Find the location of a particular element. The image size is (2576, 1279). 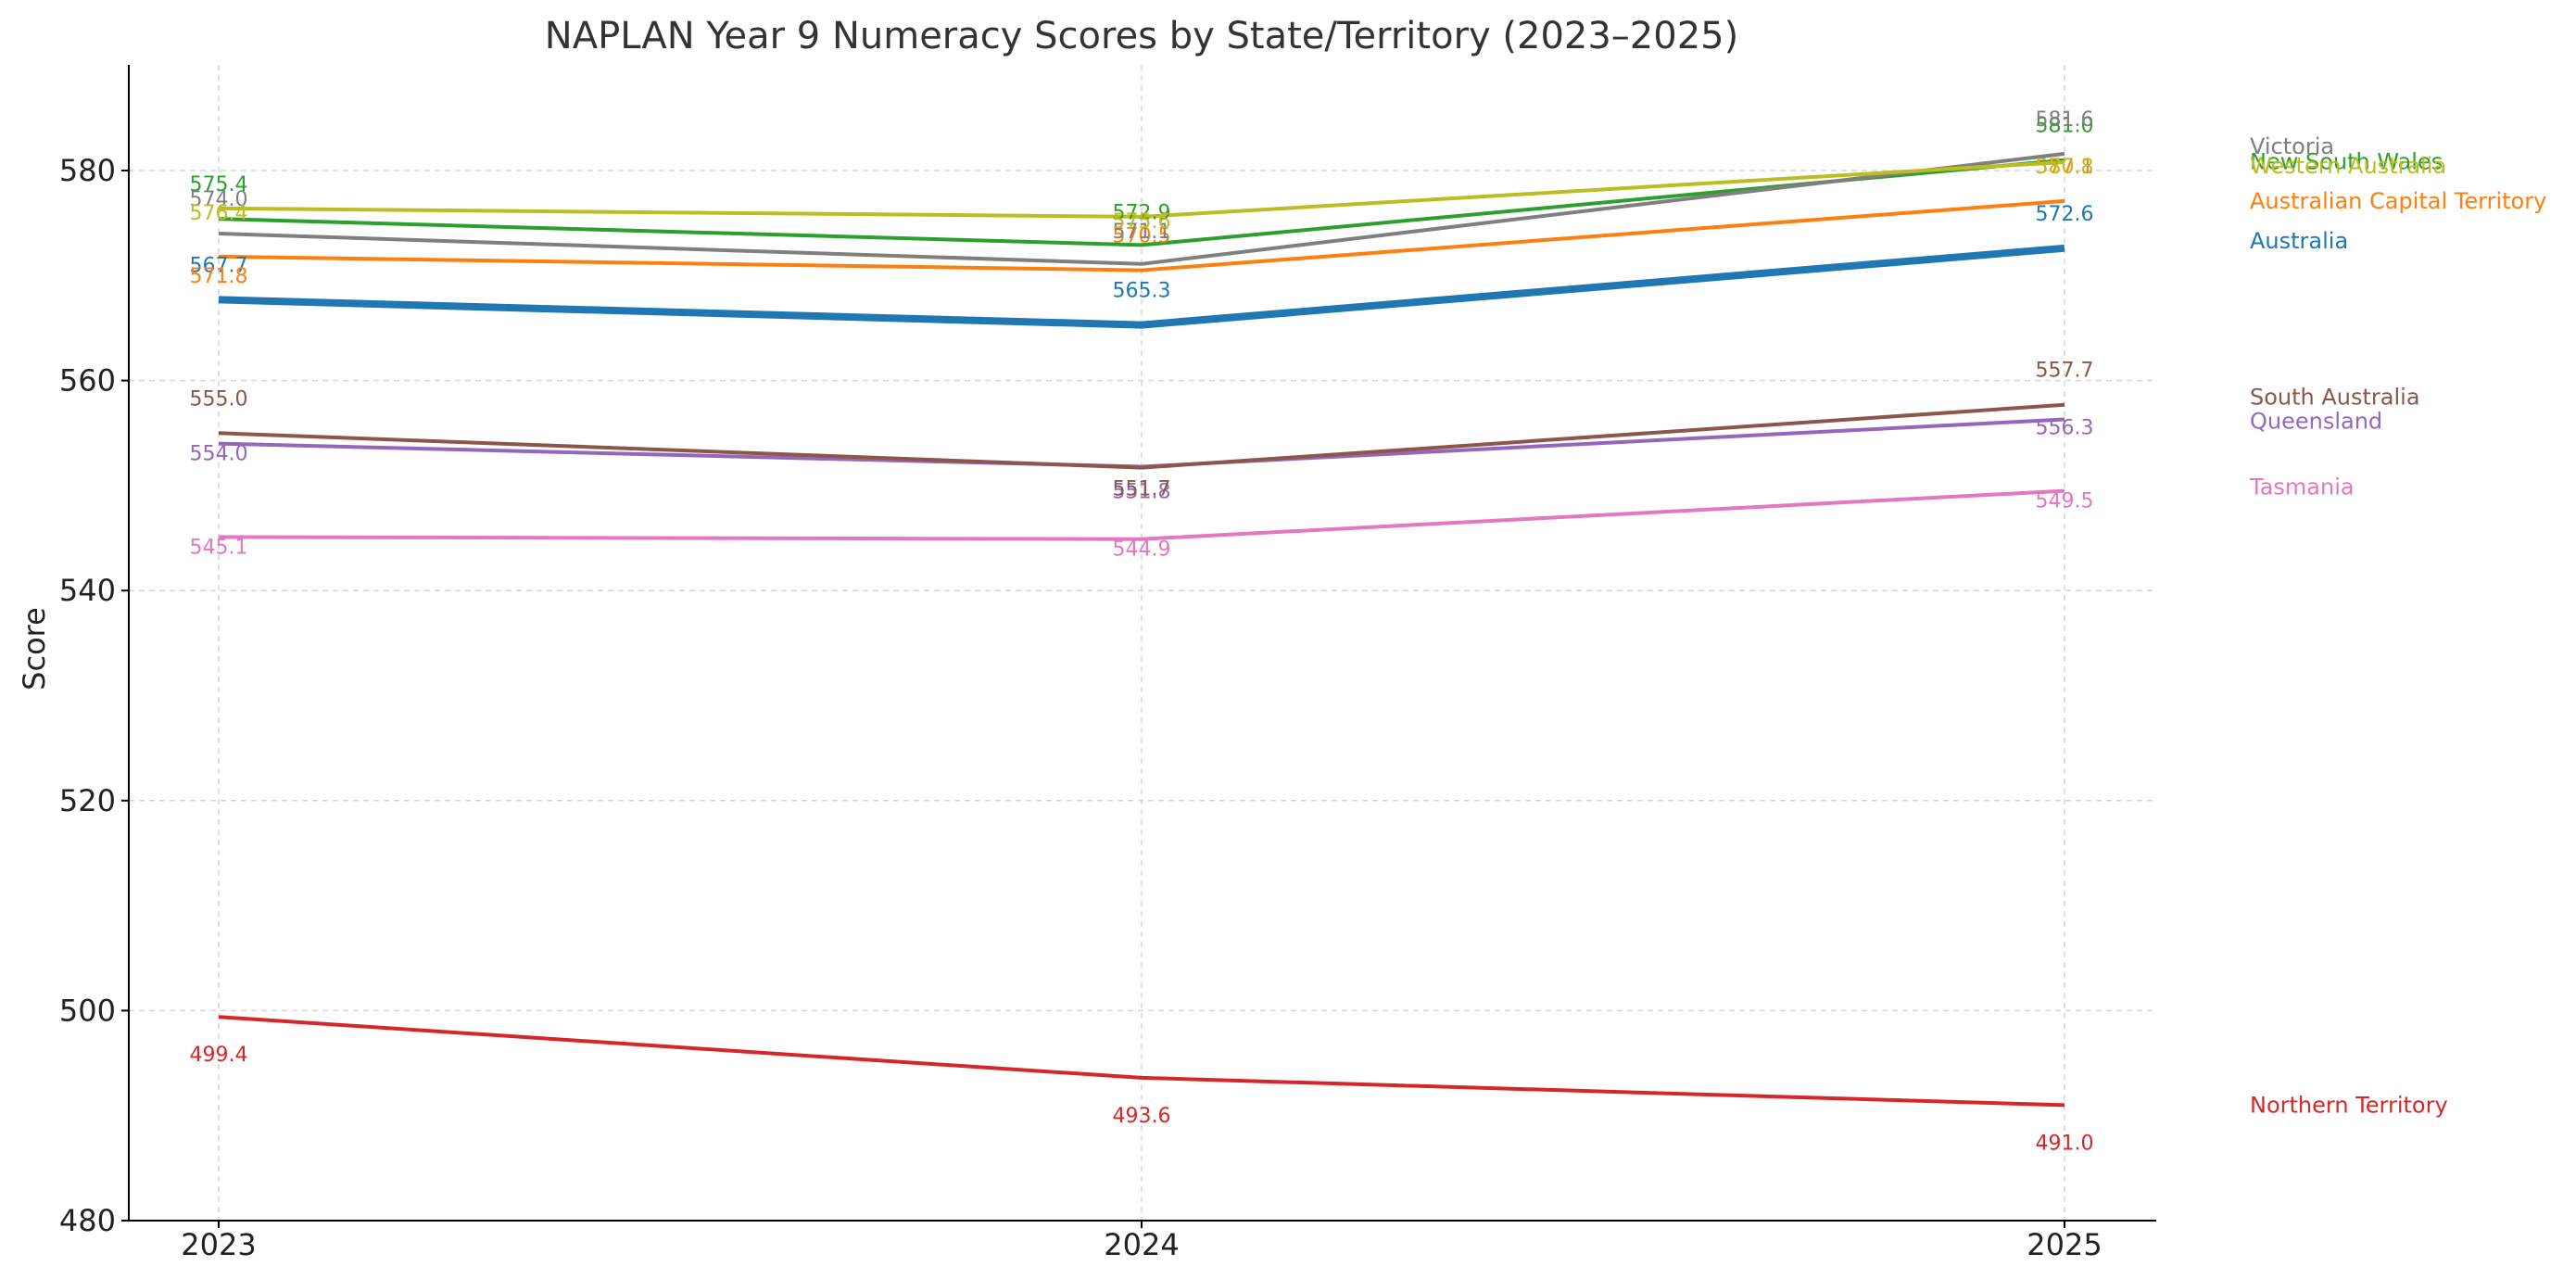

data-label-northern-territory: 491.0 is located at coordinates (2065, 1143).